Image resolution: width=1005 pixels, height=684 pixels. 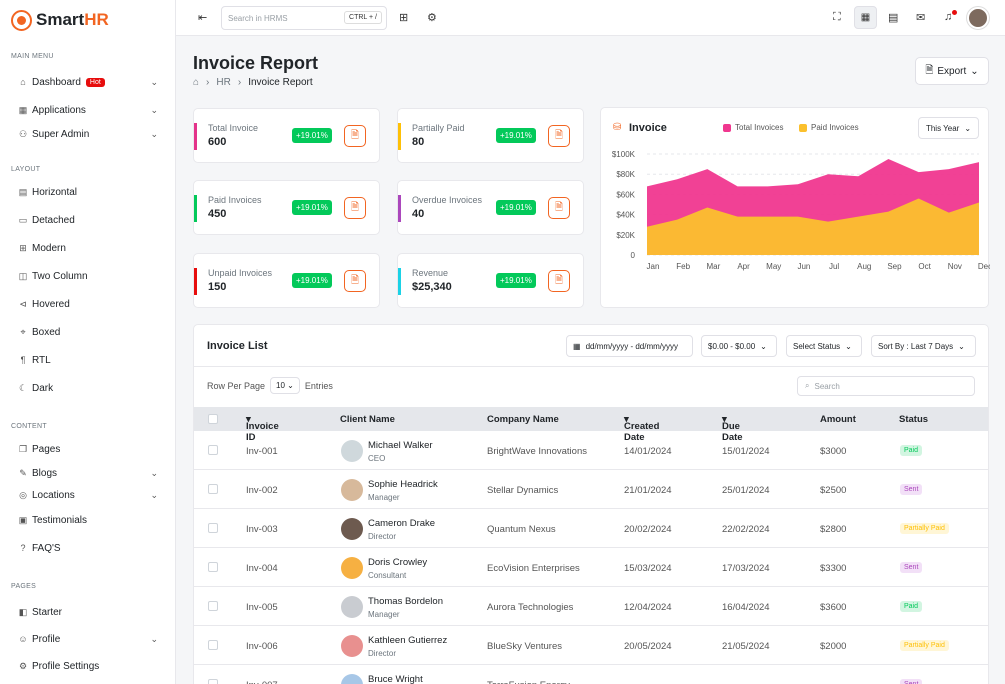 I want to click on table-search-input: ⌕ Search, so click(x=886, y=386).